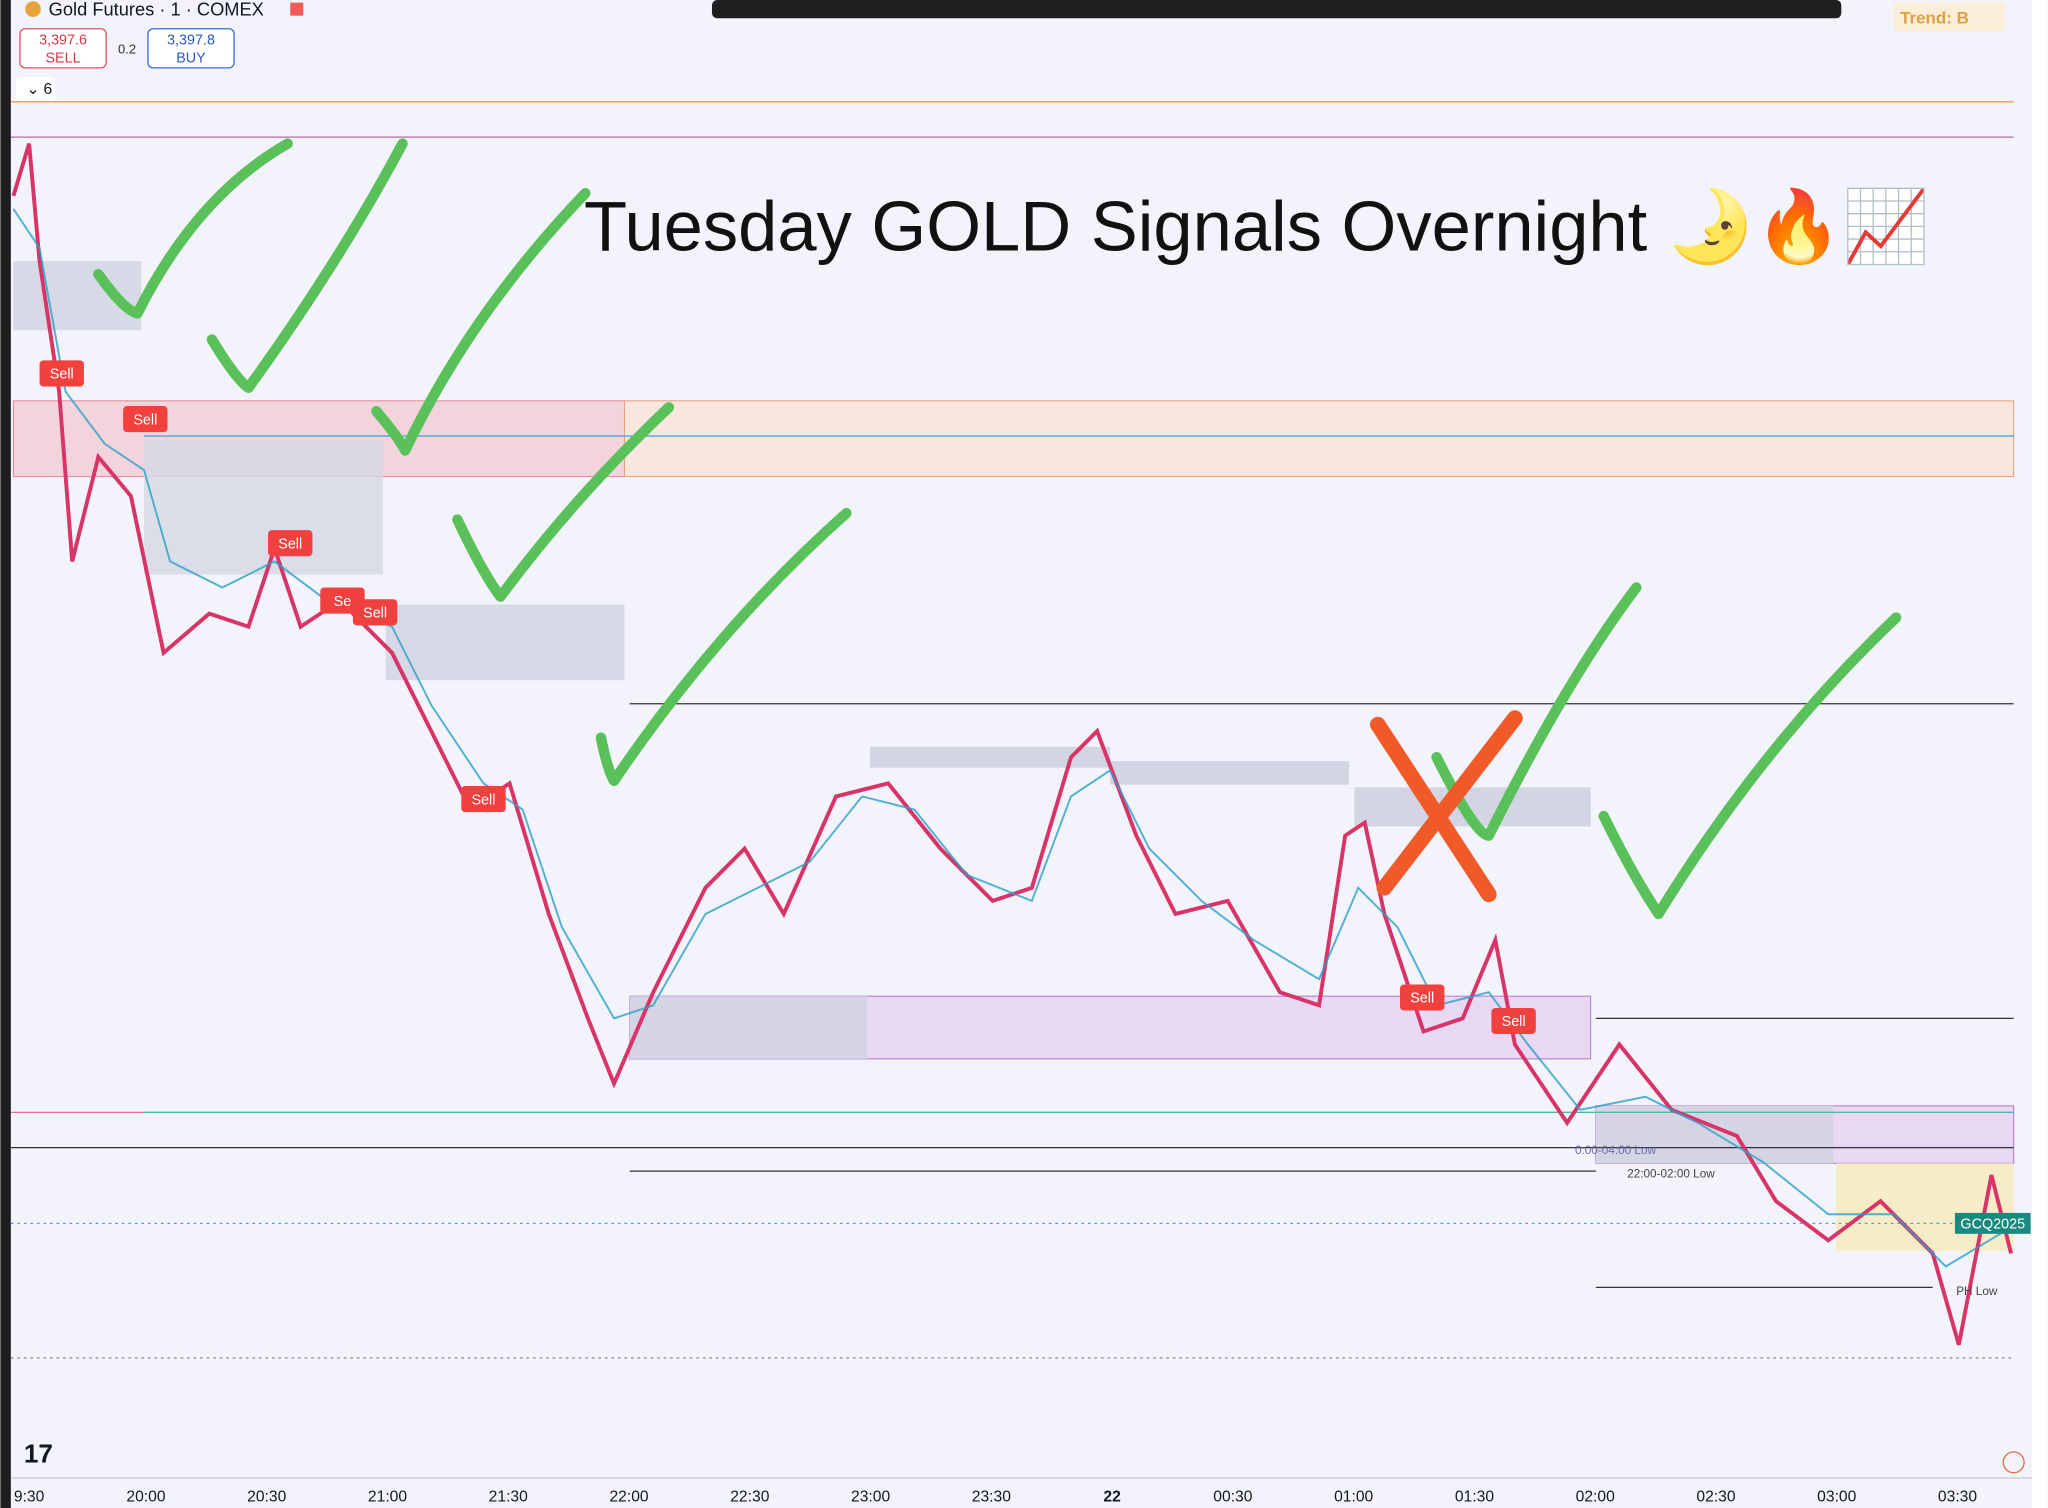  I want to click on time-tick-label: 21:00, so click(387, 1496).